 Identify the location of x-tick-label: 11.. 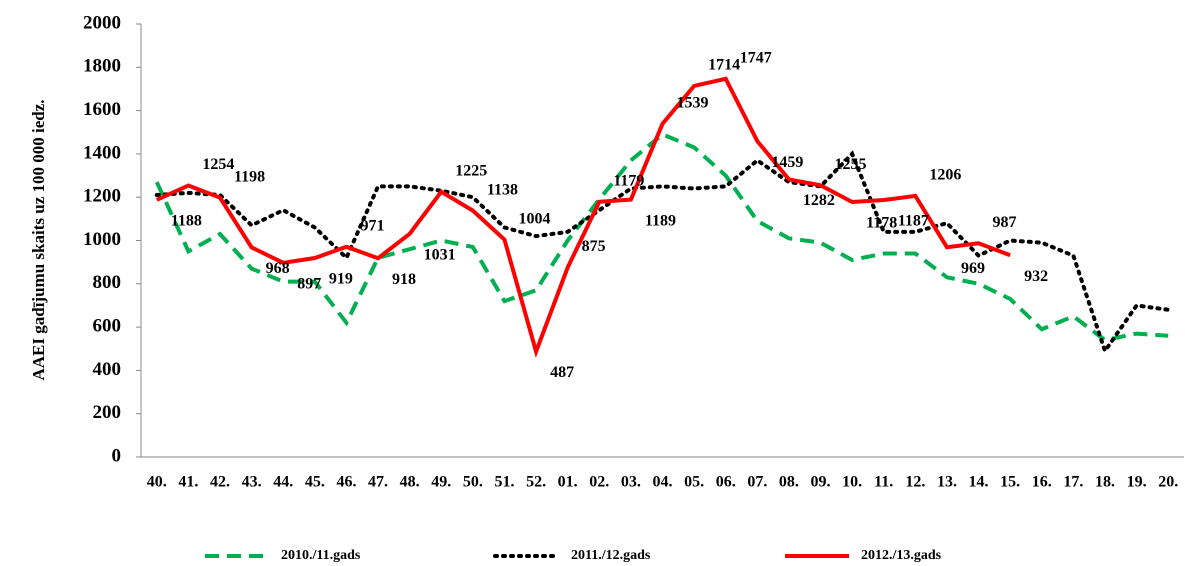
(883, 482).